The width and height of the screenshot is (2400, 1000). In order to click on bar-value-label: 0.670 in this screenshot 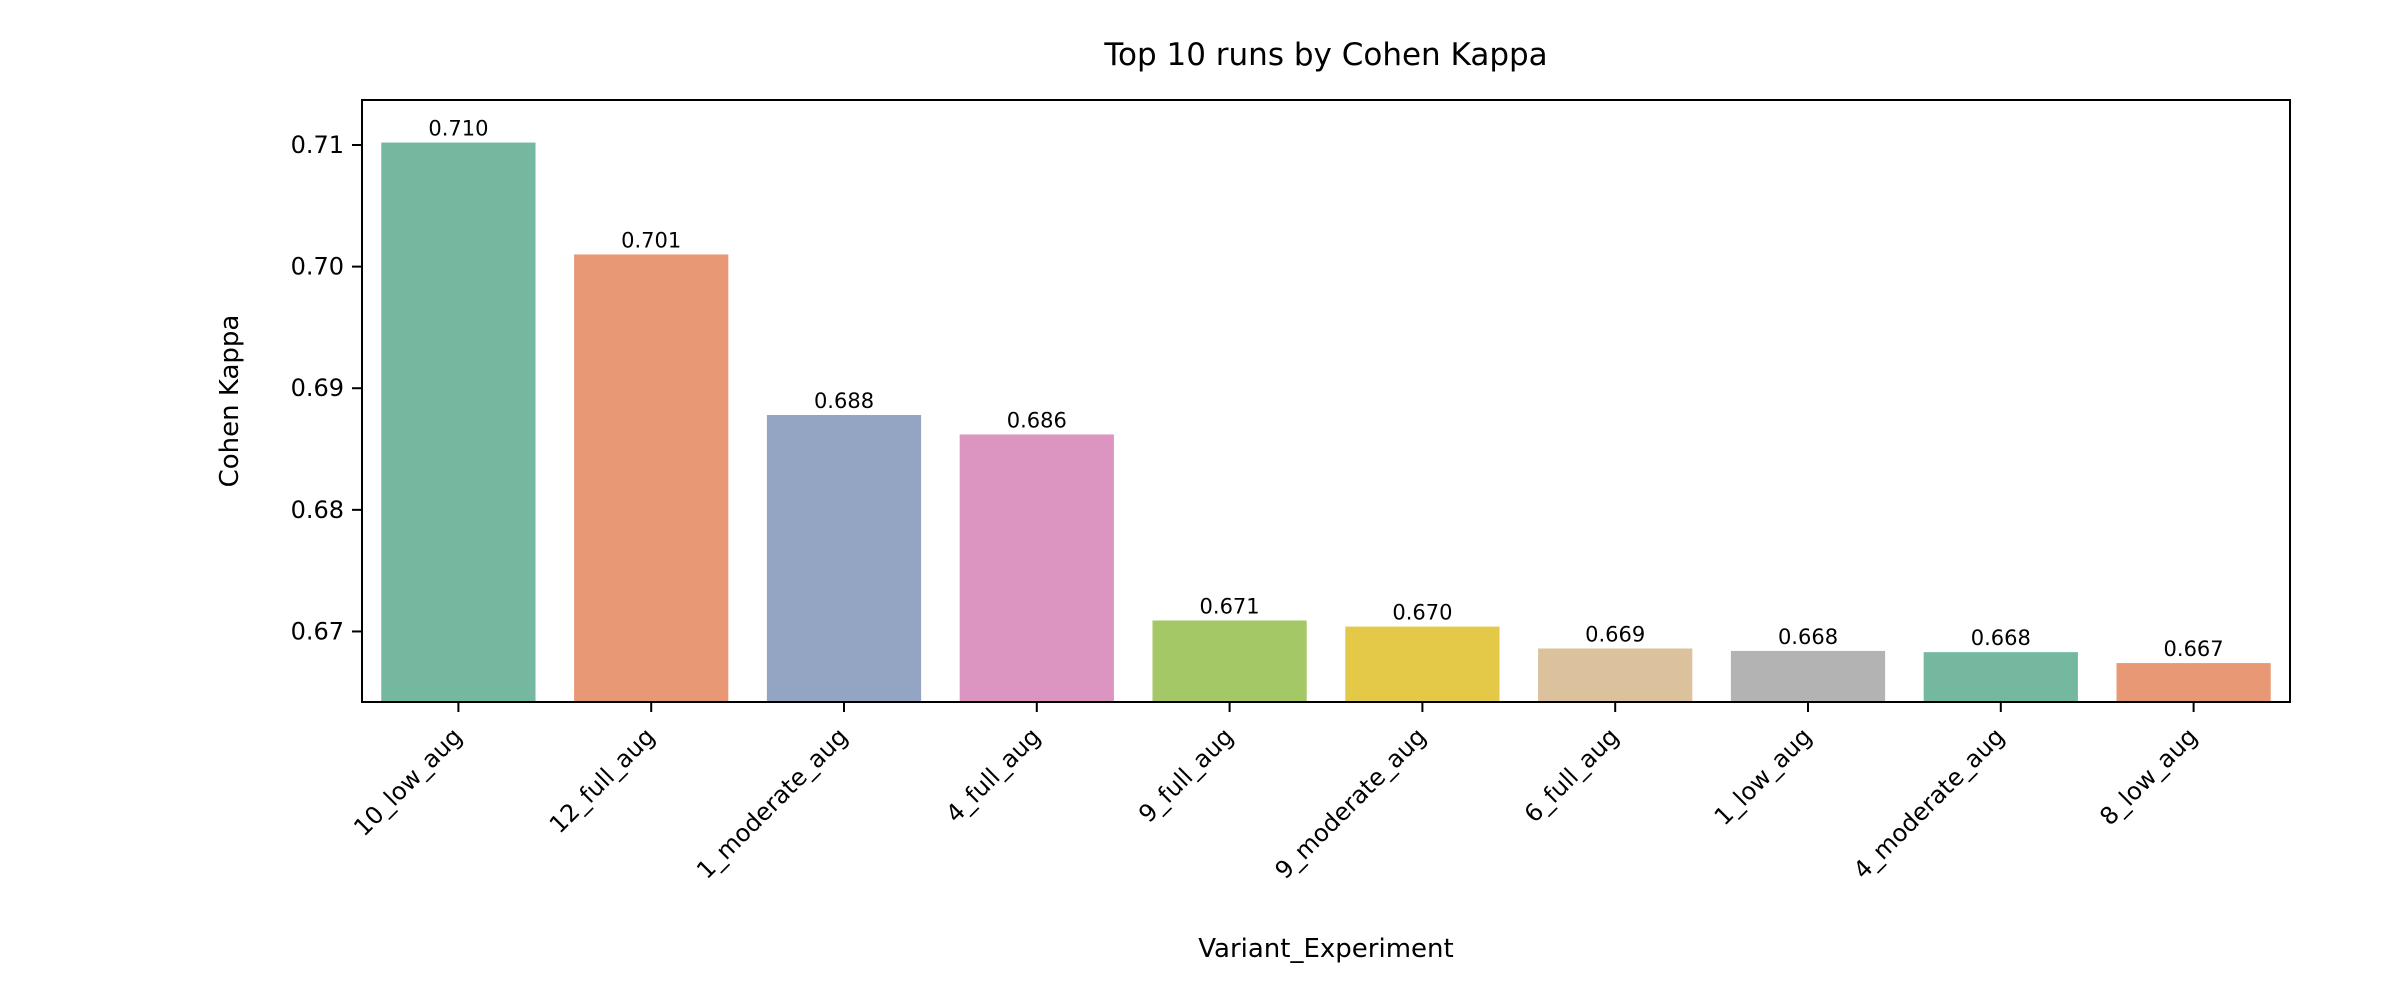, I will do `click(1422, 613)`.